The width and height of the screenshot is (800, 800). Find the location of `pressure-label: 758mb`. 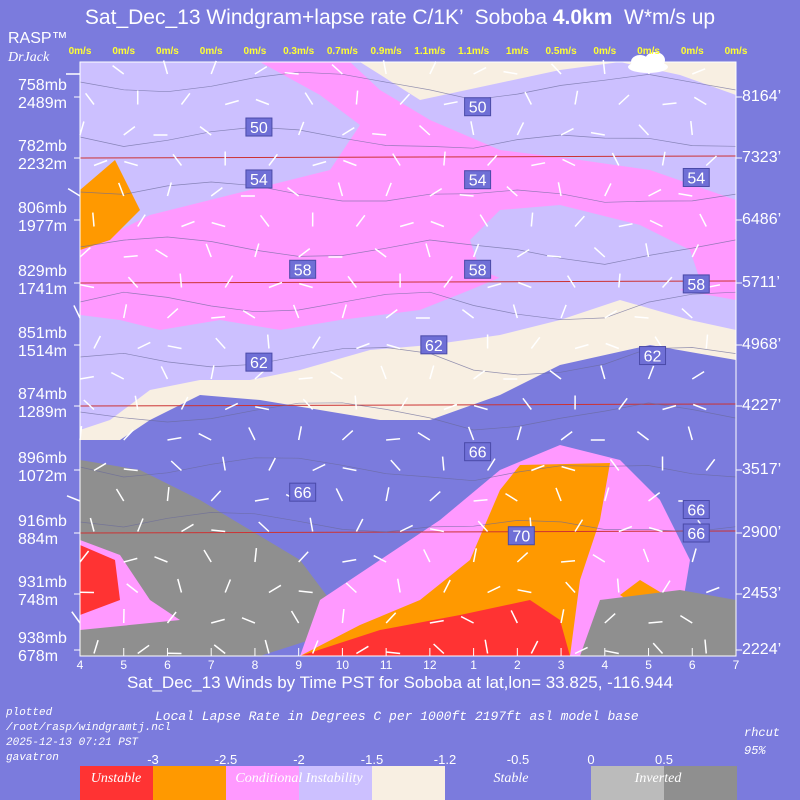

pressure-label: 758mb is located at coordinates (42, 85).